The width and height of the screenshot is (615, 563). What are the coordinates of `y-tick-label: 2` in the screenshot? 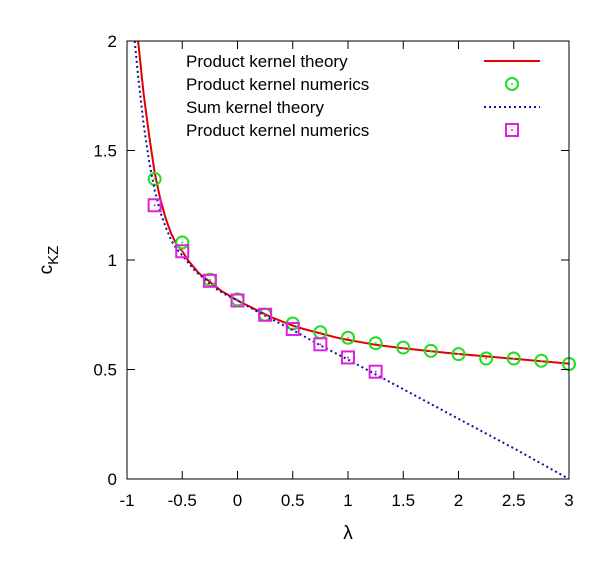 It's located at (112, 41).